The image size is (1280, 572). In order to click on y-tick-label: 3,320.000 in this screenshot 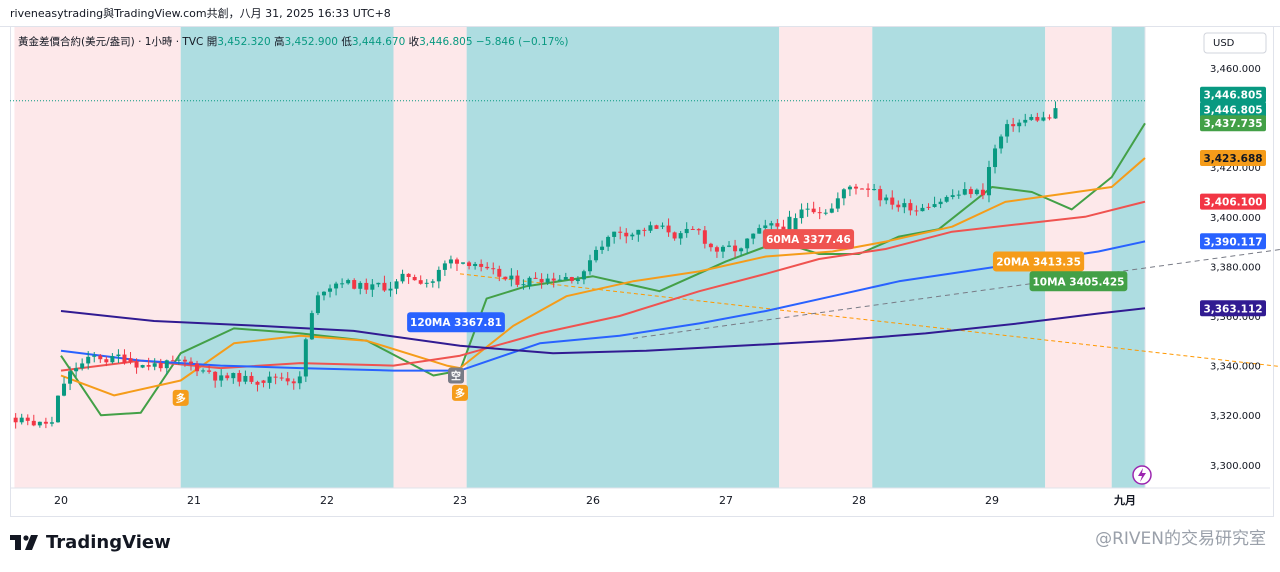, I will do `click(1235, 416)`.